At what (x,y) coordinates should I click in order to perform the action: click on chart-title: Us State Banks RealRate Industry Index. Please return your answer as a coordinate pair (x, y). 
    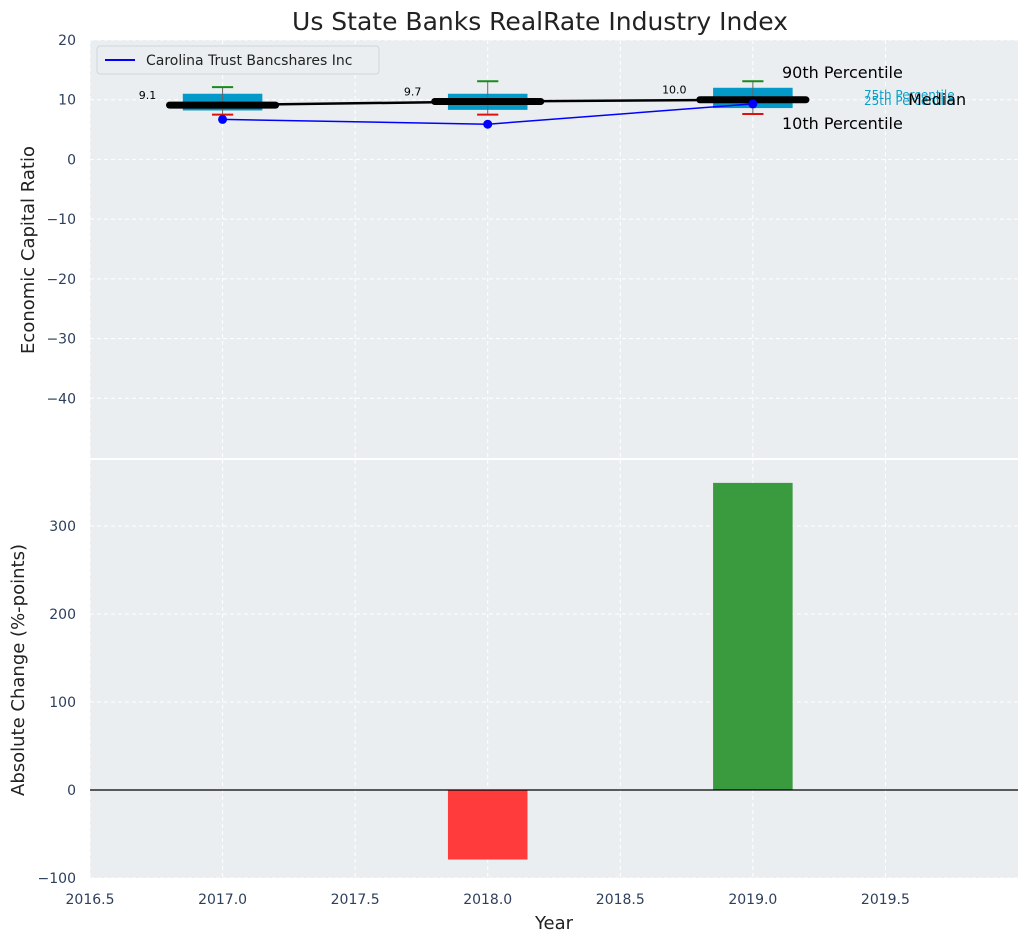
    Looking at the image, I should click on (540, 21).